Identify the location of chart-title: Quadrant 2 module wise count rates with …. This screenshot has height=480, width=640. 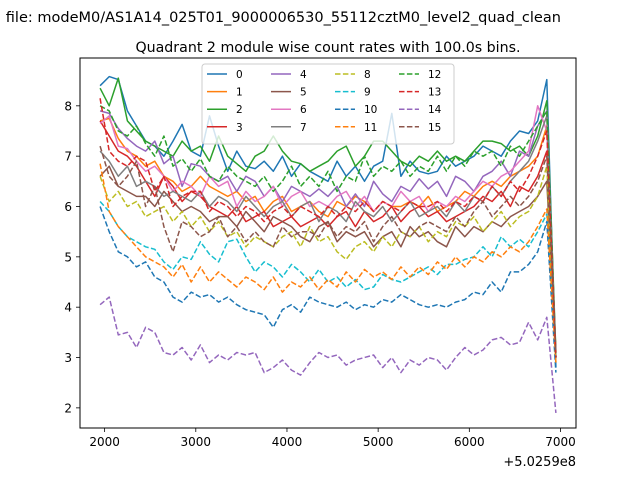
(327, 48).